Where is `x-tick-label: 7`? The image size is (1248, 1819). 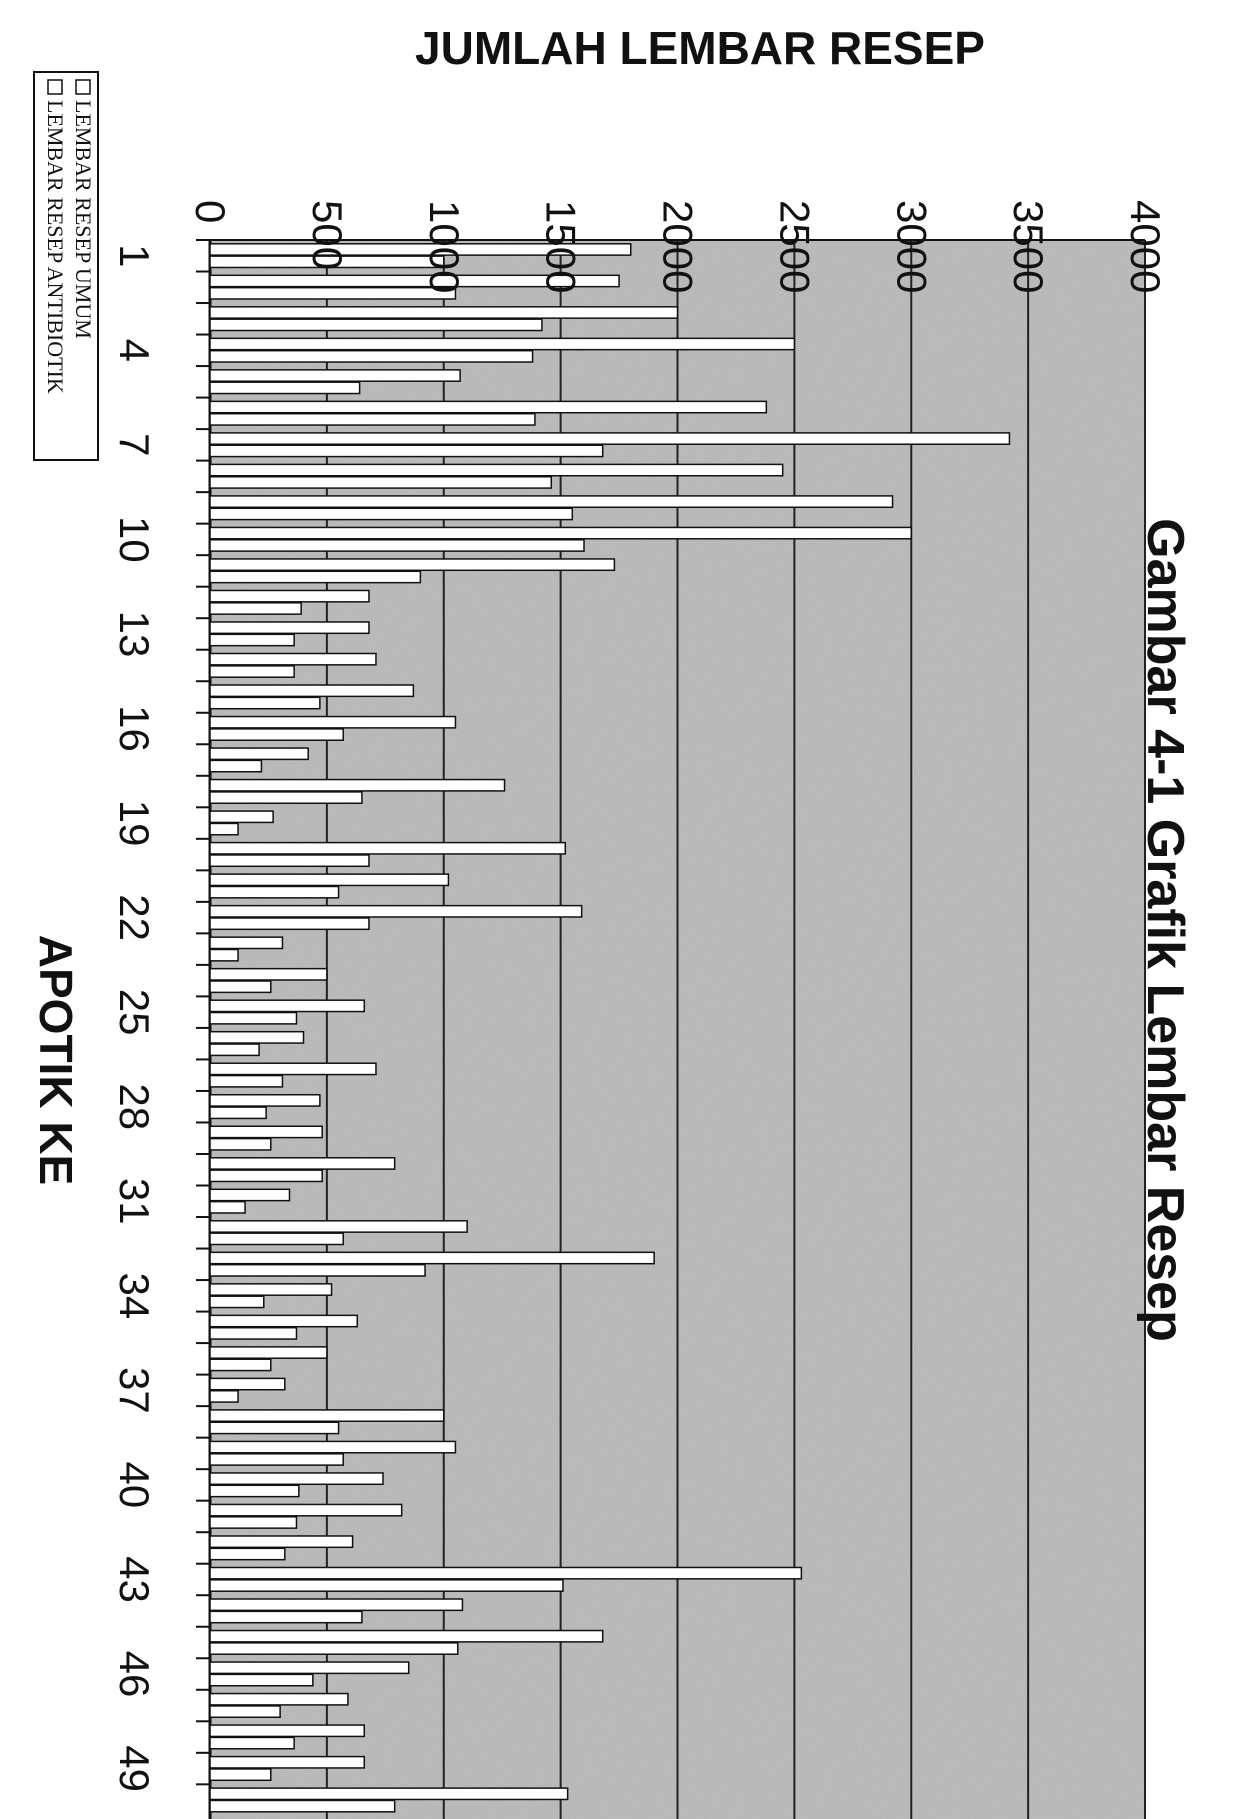 x-tick-label: 7 is located at coordinates (134, 444).